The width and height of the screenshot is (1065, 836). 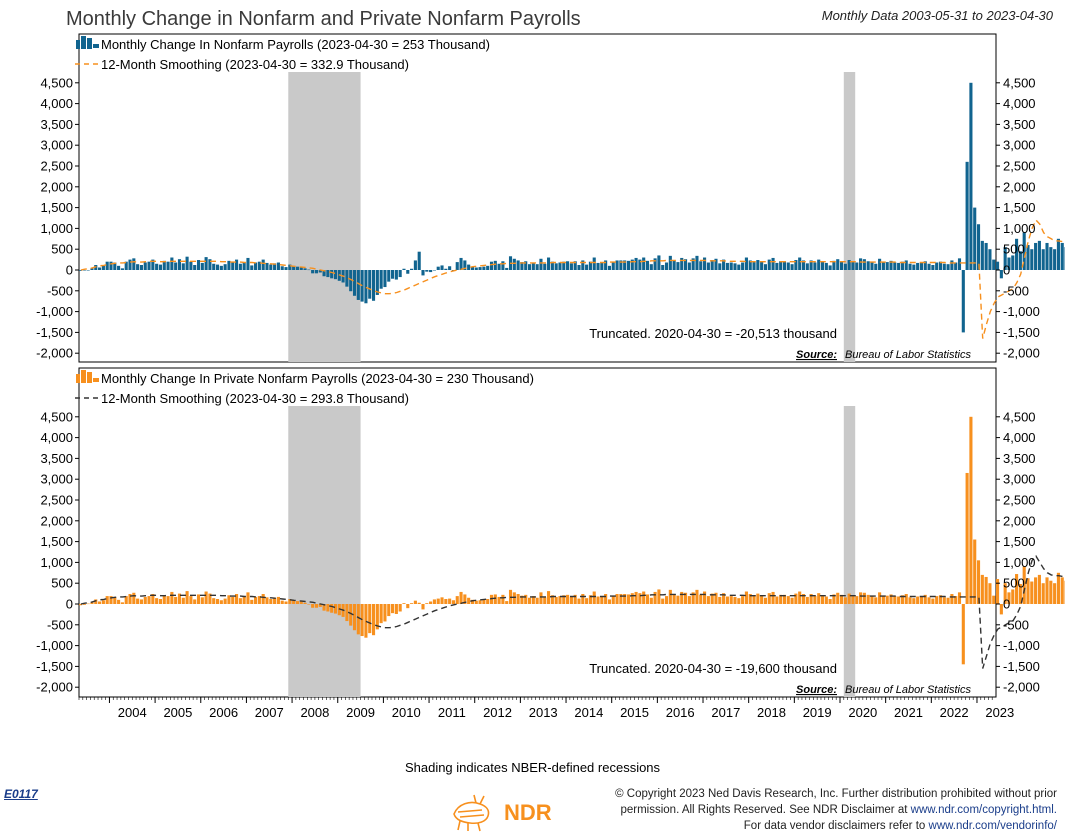 What do you see at coordinates (983, 810) in the screenshot?
I see `copyright-link: www.ndr.com/copyright.html.` at bounding box center [983, 810].